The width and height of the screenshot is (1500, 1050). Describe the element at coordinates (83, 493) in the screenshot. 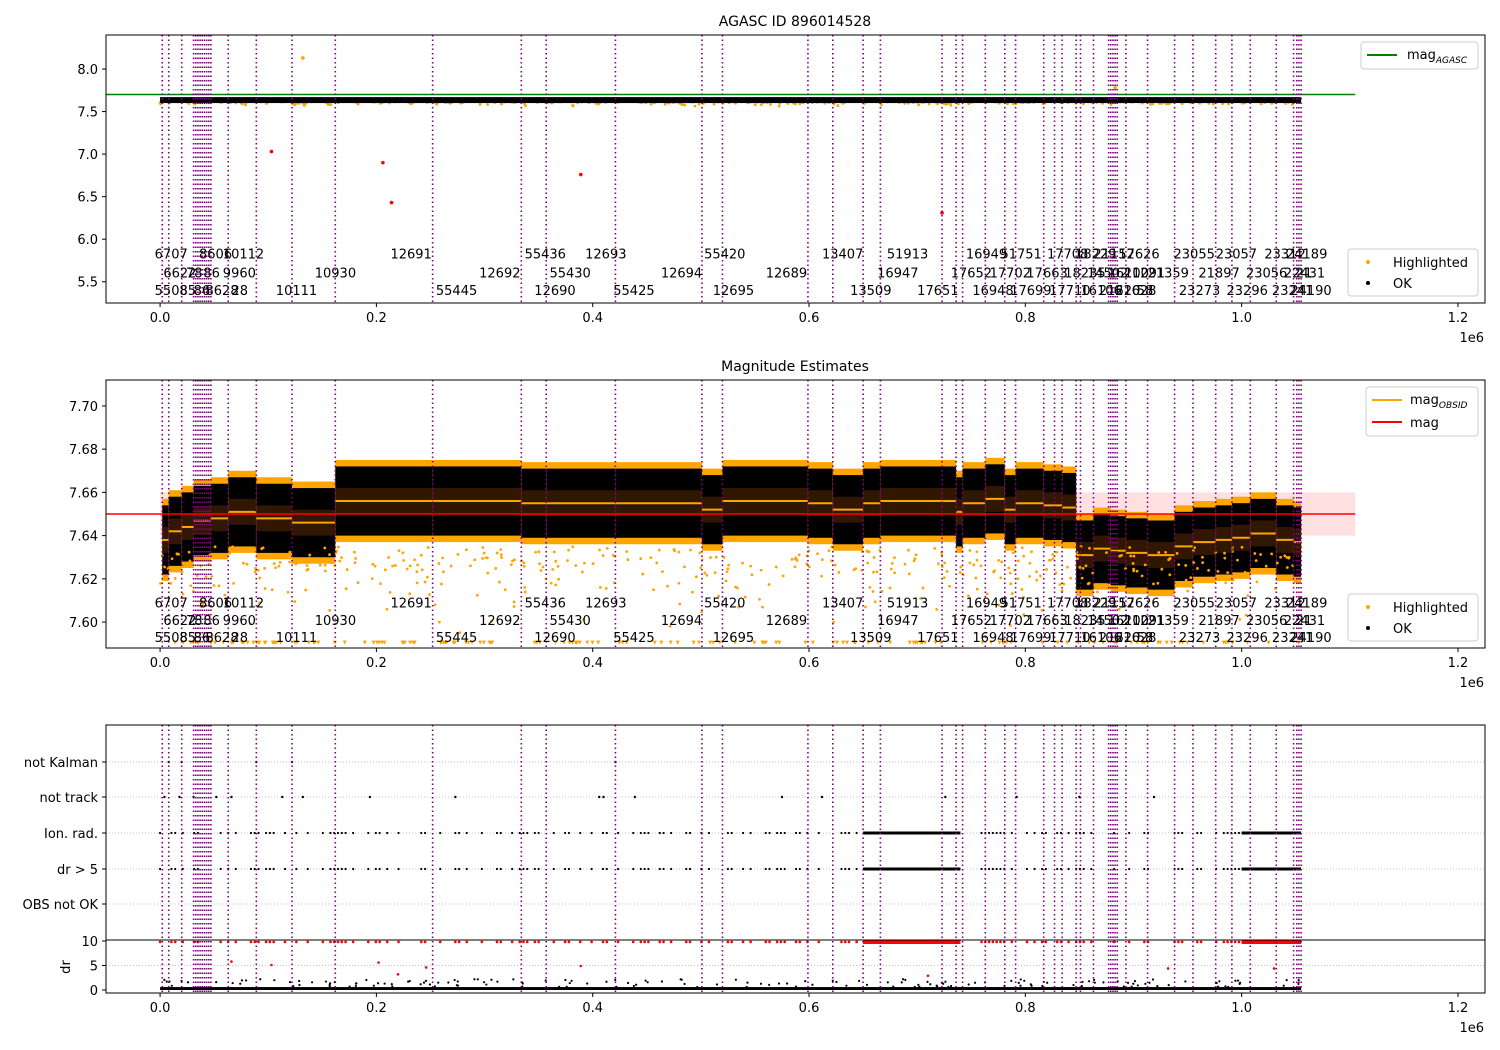

I see `panel2-y-tick-label: 7.66` at that location.